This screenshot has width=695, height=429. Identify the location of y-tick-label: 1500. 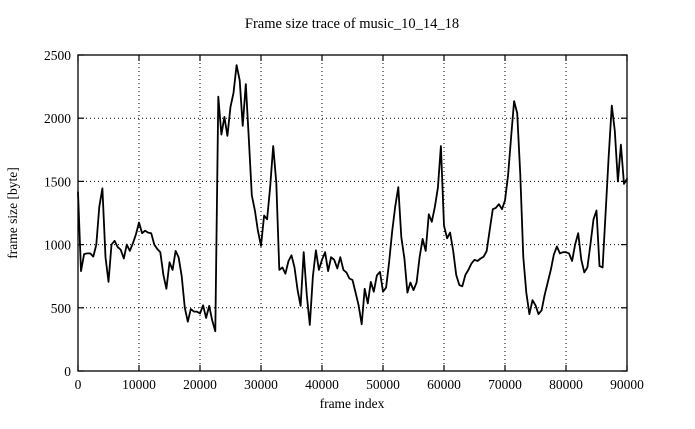
(57, 181).